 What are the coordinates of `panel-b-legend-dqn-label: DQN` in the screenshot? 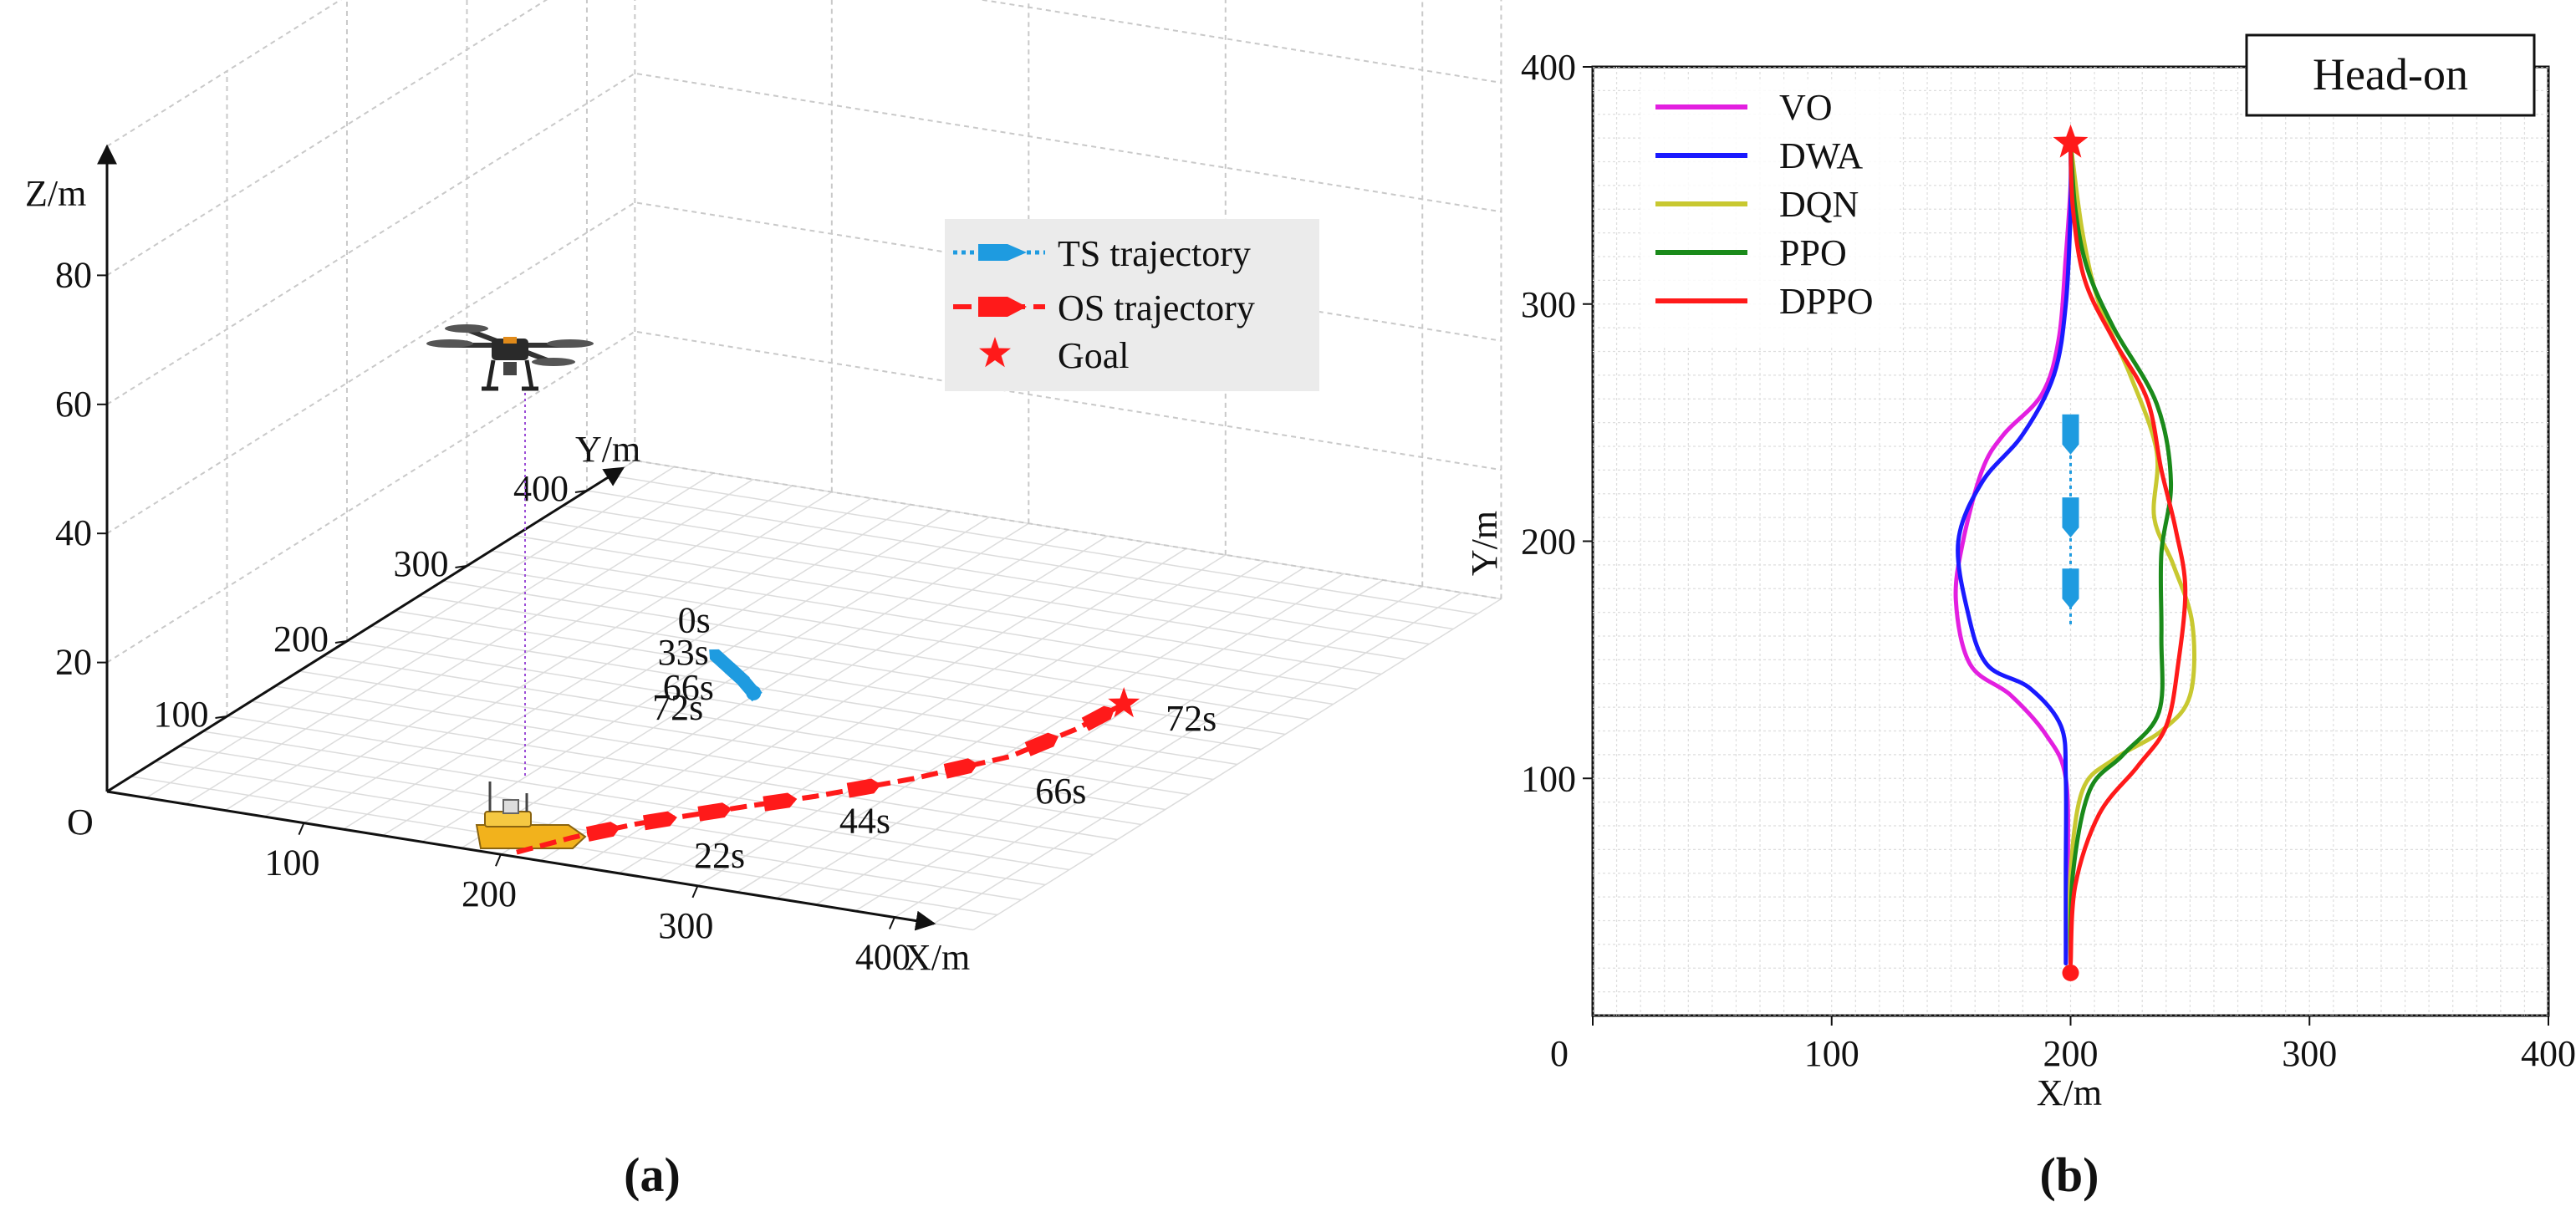 It's located at (1819, 204).